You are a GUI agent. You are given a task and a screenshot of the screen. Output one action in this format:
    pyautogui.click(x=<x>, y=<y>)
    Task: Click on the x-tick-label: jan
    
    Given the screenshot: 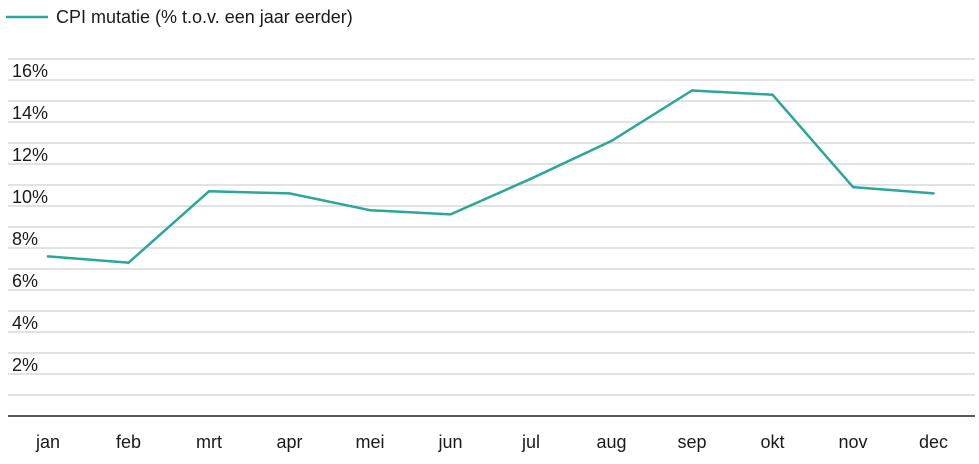 What is the action you would take?
    pyautogui.click(x=47, y=442)
    